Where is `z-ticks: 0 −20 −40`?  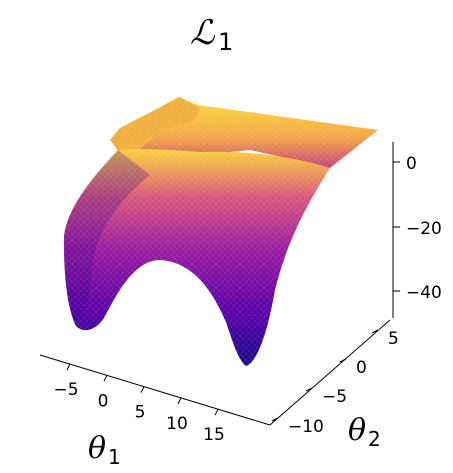
z-ticks: 0 −20 −40 is located at coordinates (417, 228).